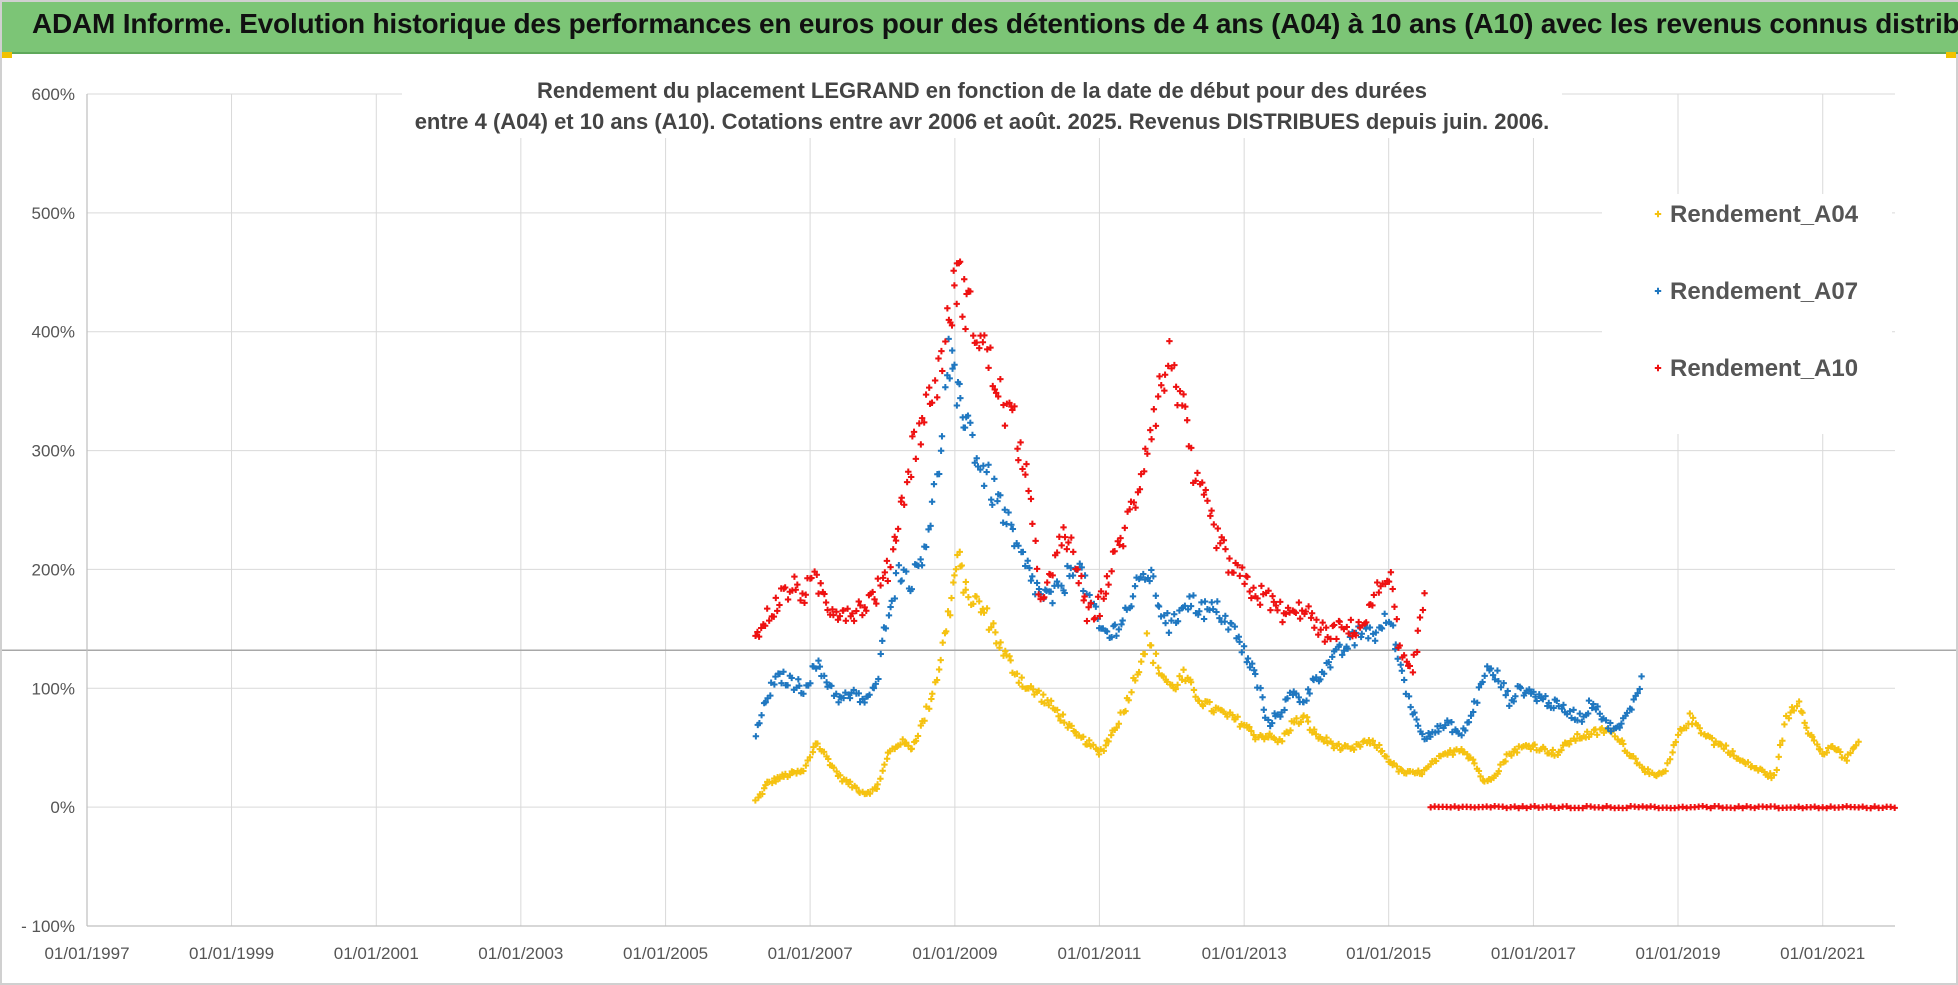 Image resolution: width=1958 pixels, height=985 pixels. I want to click on y-tick-label: 600%, so click(53, 94).